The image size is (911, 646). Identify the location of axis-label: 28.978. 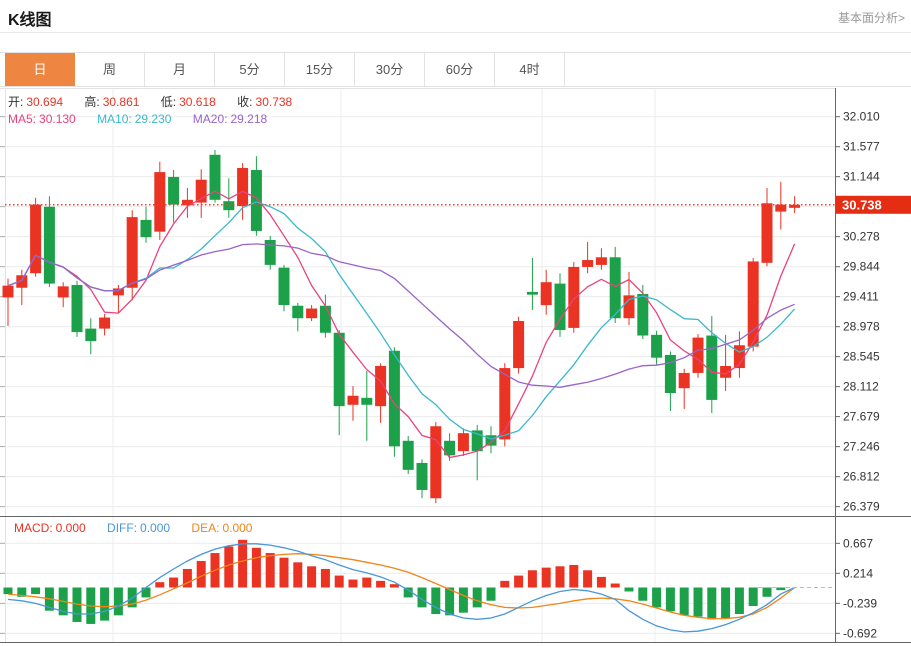
(861, 327).